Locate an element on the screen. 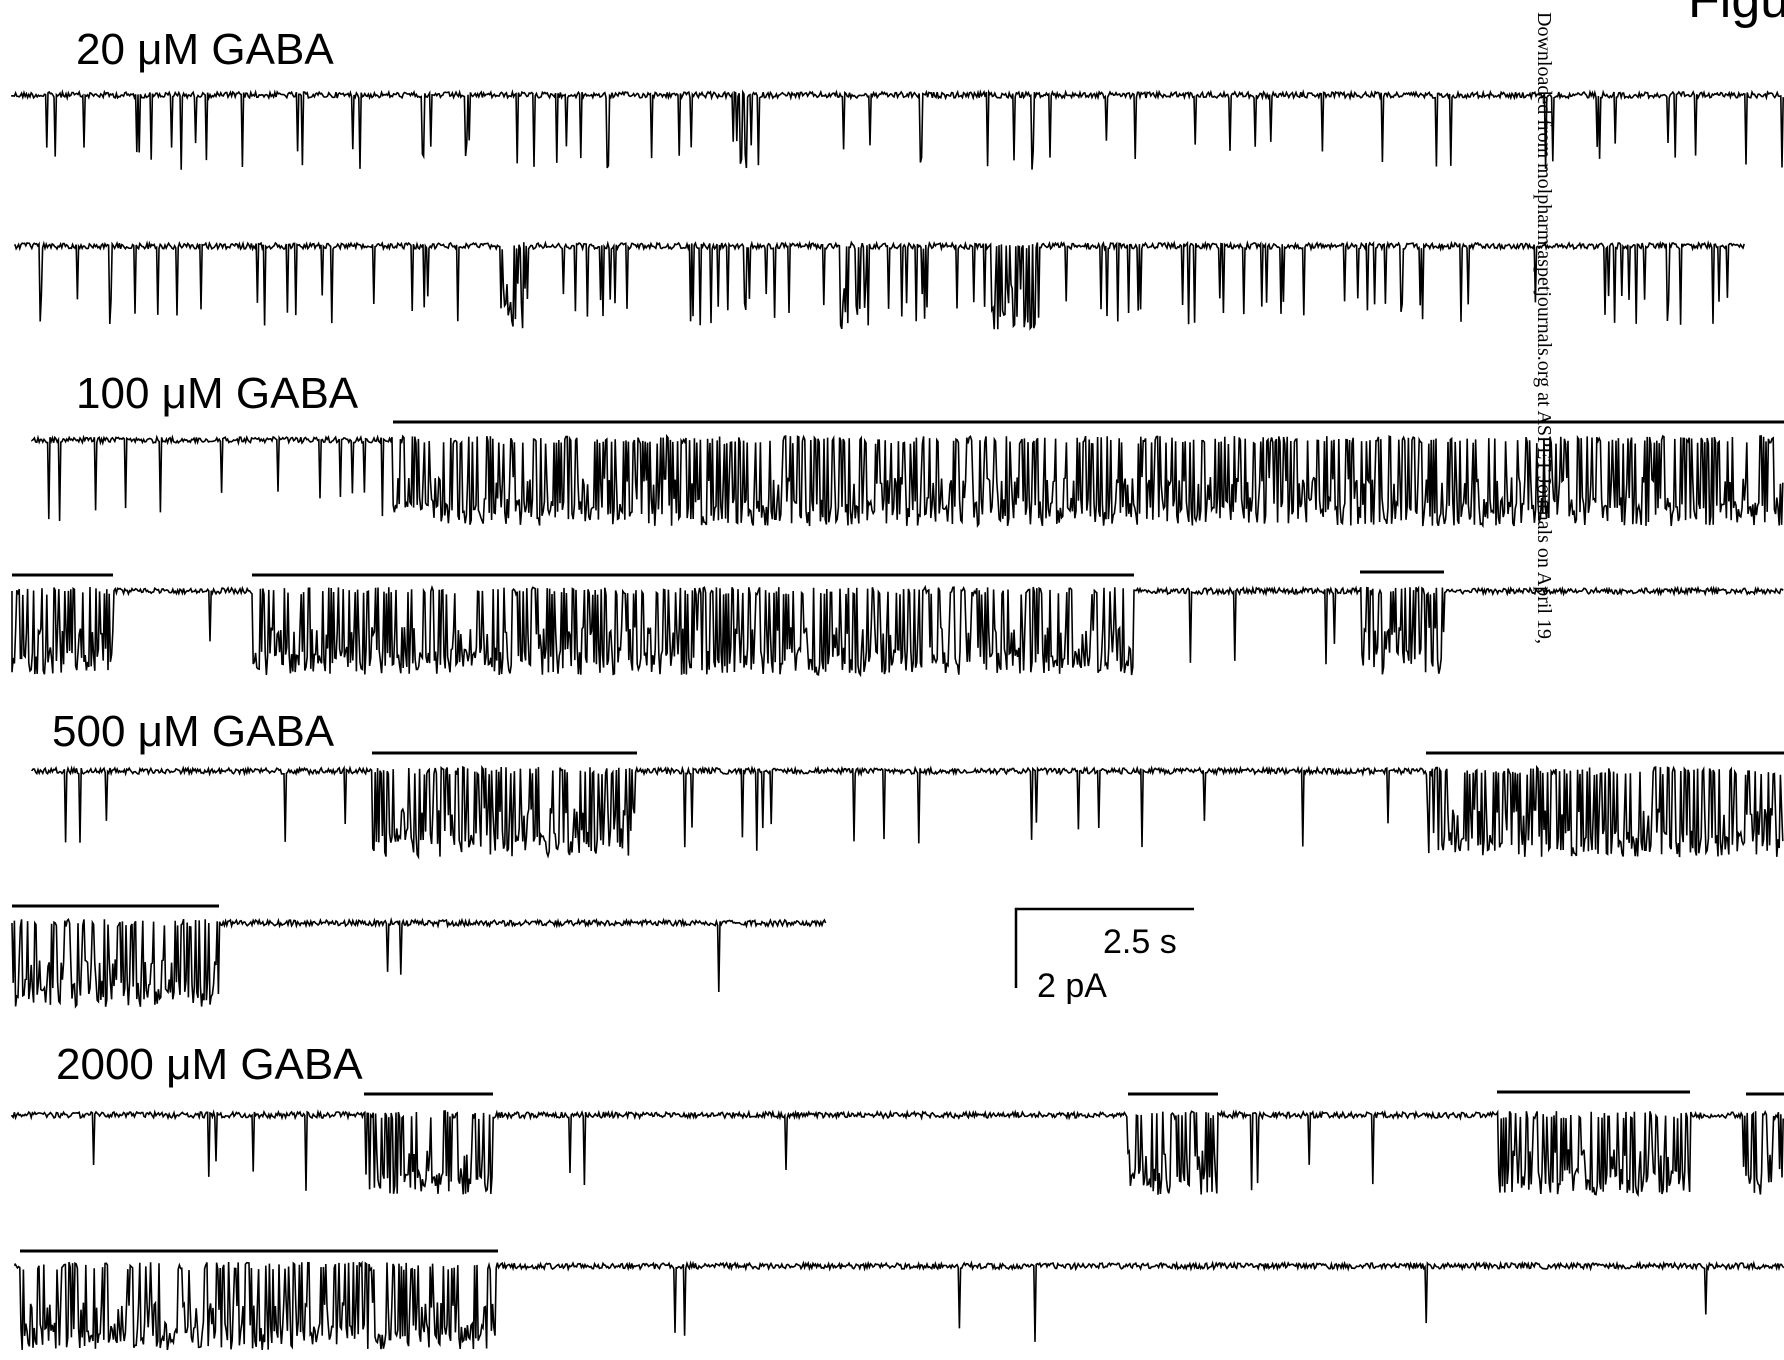  scale-bar is located at coordinates (1104, 947).